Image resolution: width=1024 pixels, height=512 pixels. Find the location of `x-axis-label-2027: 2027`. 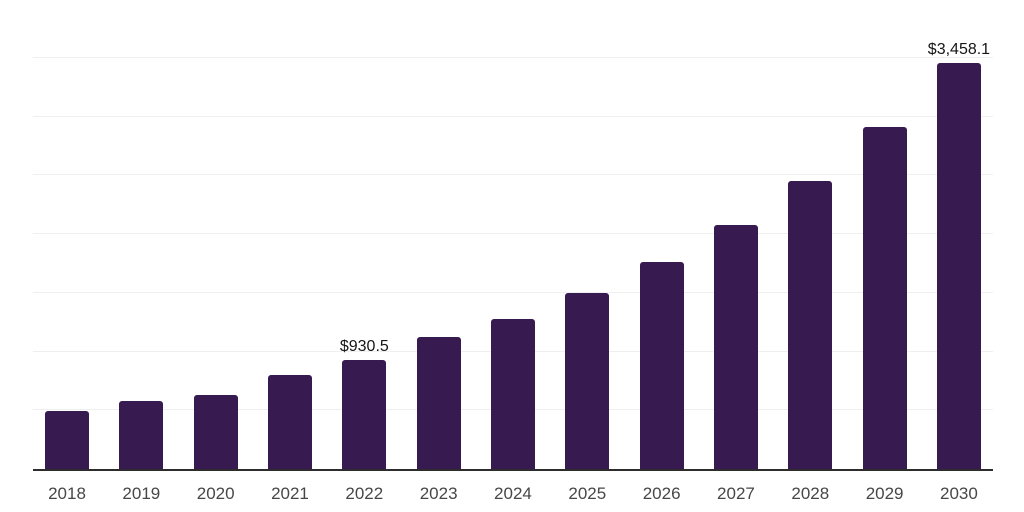

x-axis-label-2027: 2027 is located at coordinates (736, 493).